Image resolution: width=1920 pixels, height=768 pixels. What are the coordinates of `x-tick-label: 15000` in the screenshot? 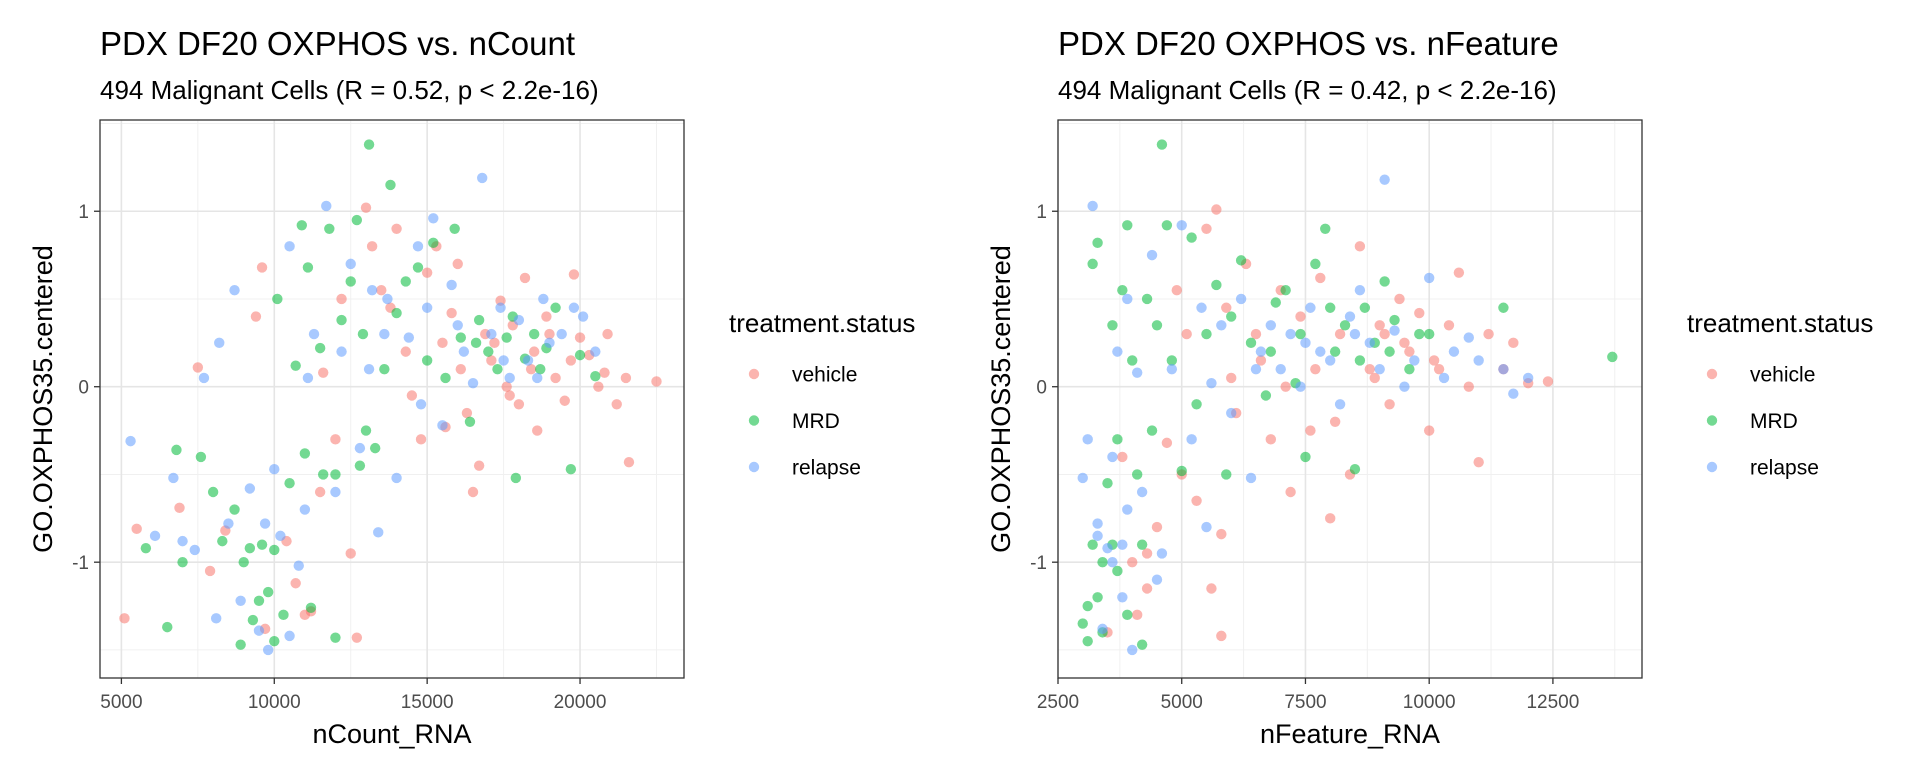 It's located at (427, 702).